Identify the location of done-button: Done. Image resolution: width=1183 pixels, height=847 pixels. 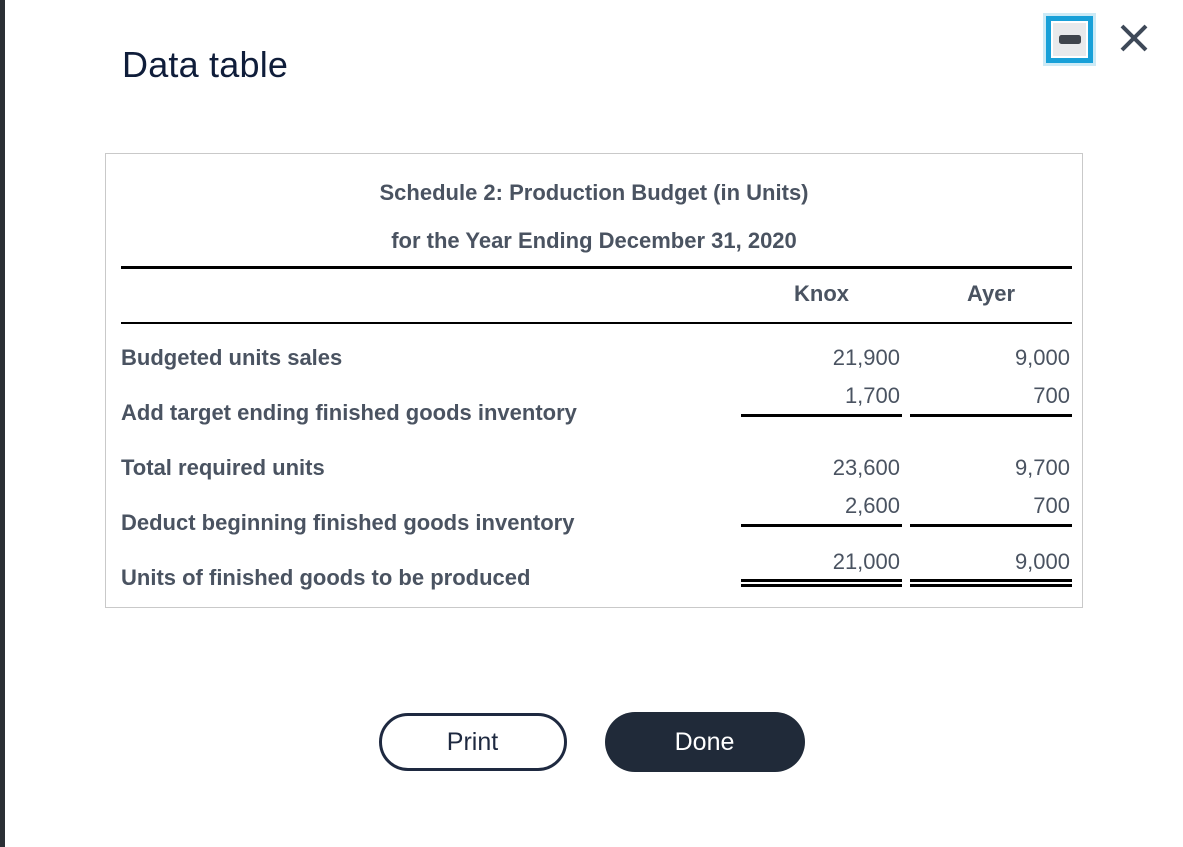
(704, 742).